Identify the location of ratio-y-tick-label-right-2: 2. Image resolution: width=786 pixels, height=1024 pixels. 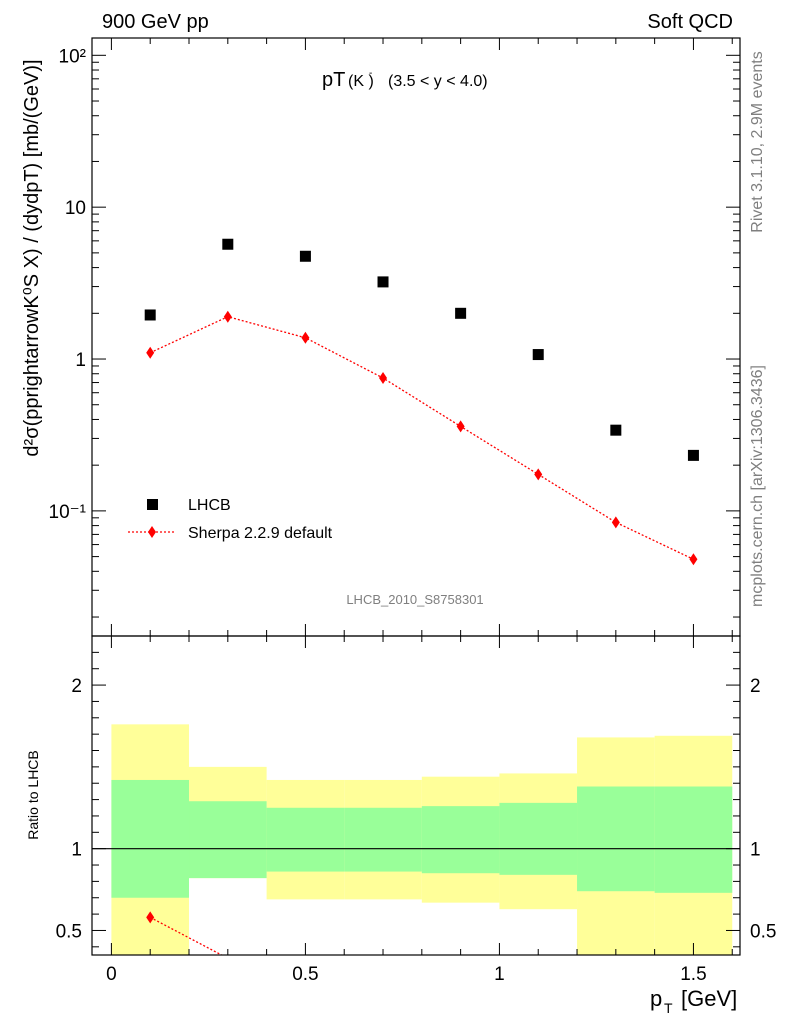
(755, 686).